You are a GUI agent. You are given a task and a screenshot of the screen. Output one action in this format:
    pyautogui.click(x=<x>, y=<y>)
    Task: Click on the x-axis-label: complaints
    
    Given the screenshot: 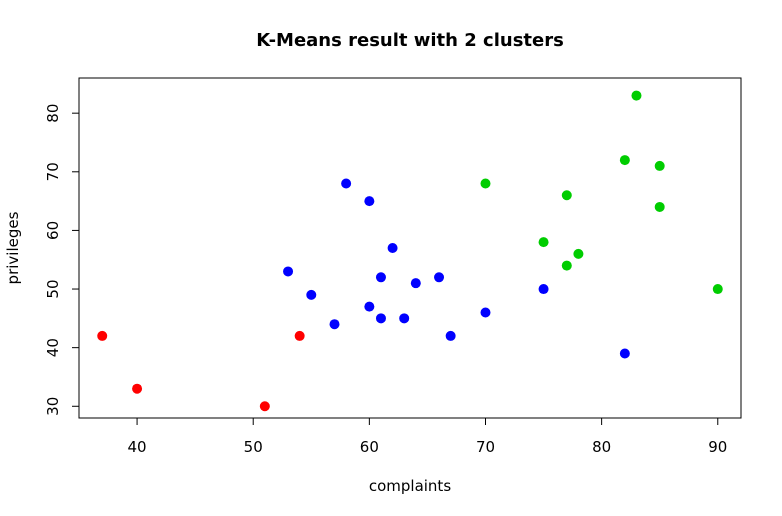 What is the action you would take?
    pyautogui.click(x=410, y=486)
    